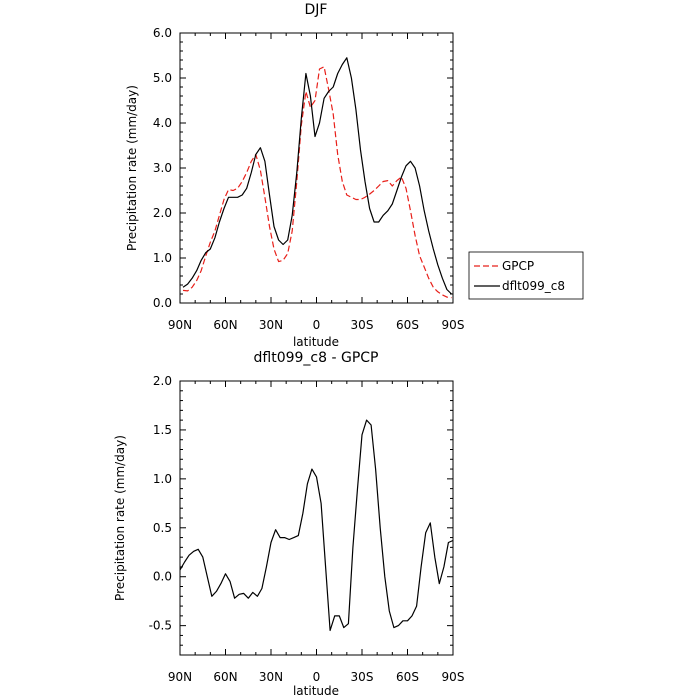  I want to click on series-line-gpcp, so click(317, 182).